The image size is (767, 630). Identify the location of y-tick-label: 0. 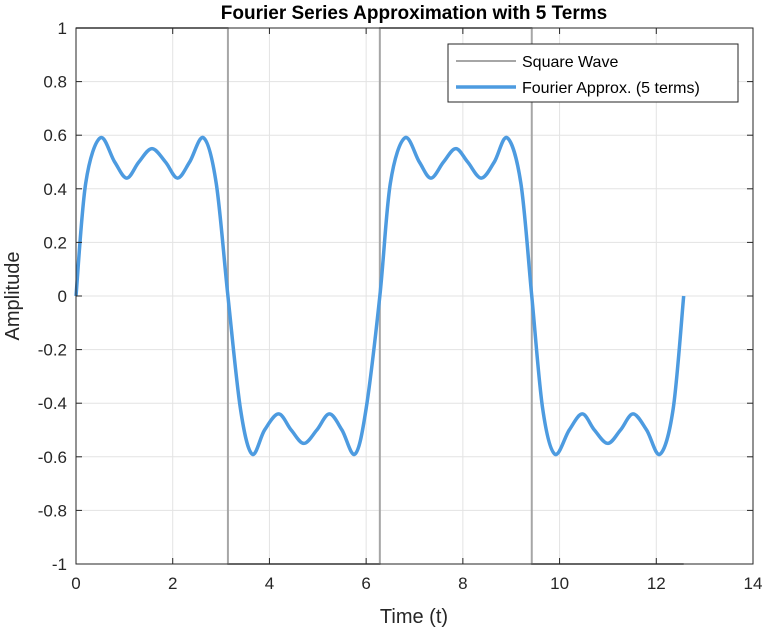
(62, 296).